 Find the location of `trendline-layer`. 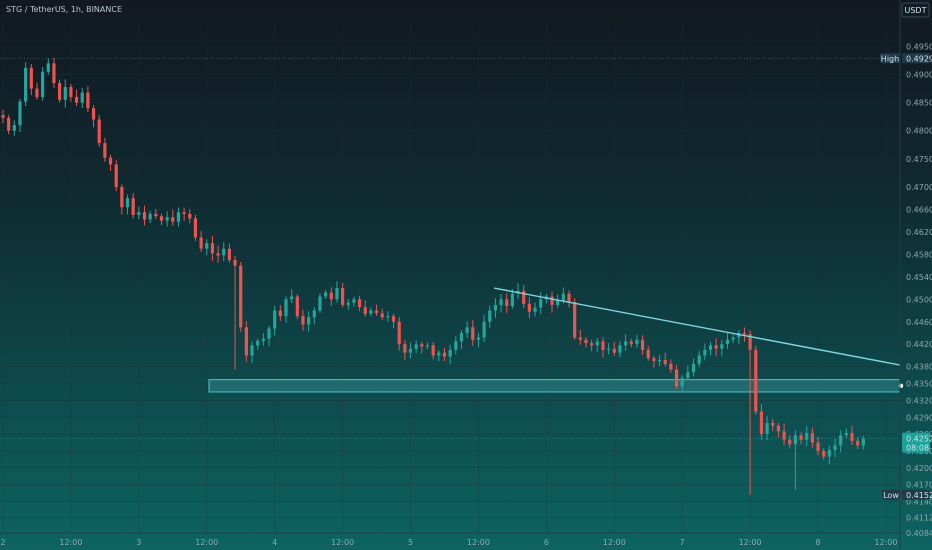

trendline-layer is located at coordinates (697, 326).